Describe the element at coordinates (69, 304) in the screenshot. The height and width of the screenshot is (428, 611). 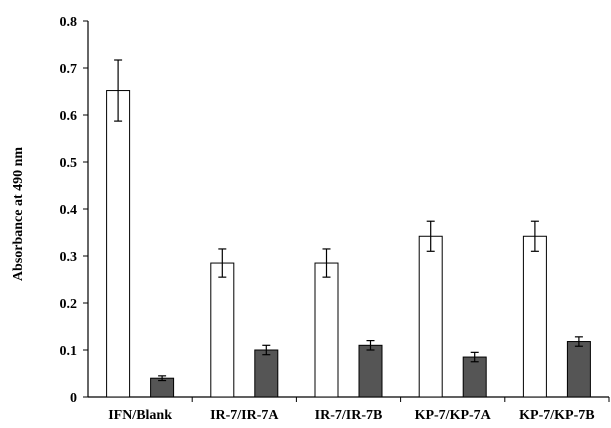
I see `y-tick-label: 0.2` at that location.